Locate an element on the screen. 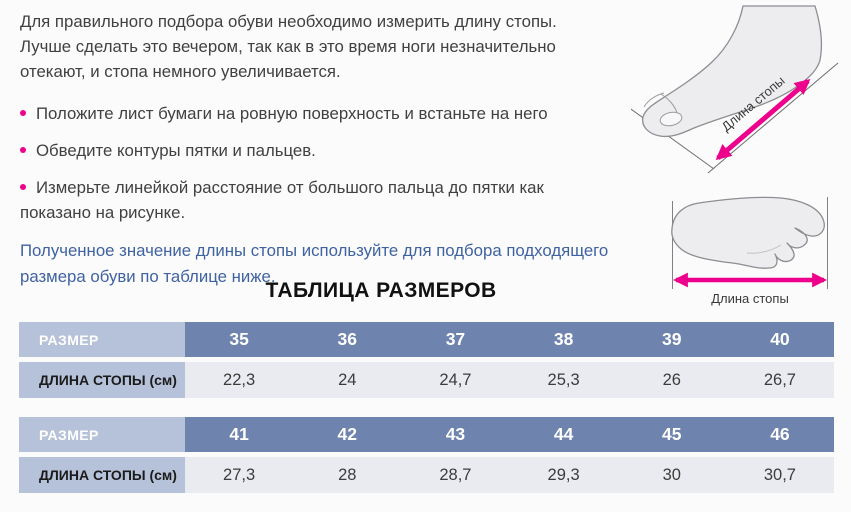 This screenshot has height=512, width=851. size-header-row: РАЗМЕР 41 42 43 44 45 46 is located at coordinates (426, 434).